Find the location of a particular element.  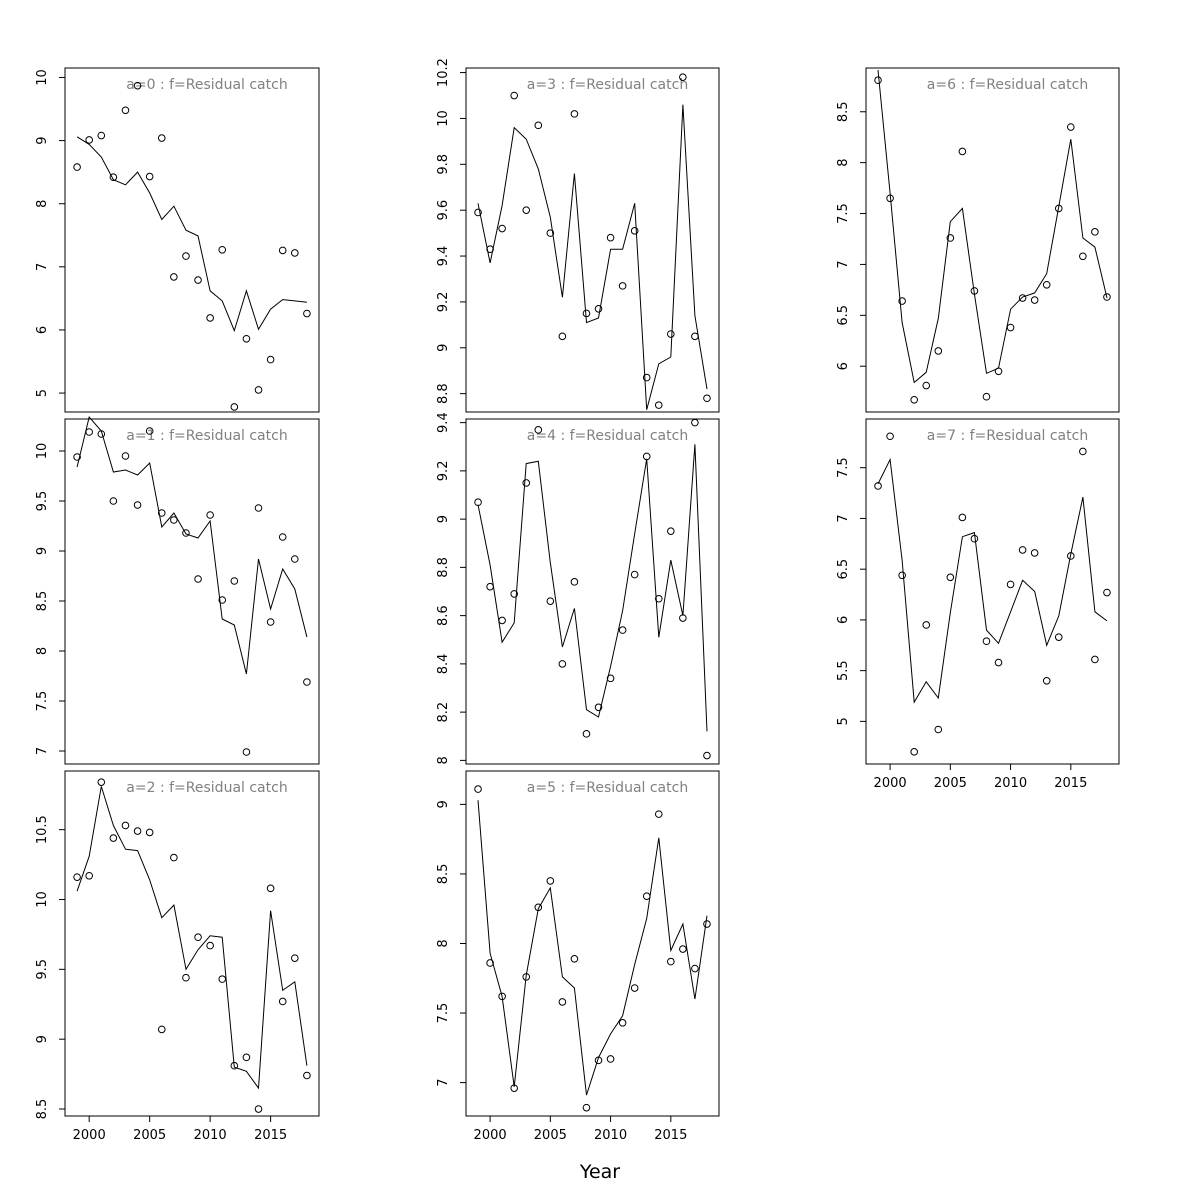

y-tick-label: 8.2 is located at coordinates (443, 712).